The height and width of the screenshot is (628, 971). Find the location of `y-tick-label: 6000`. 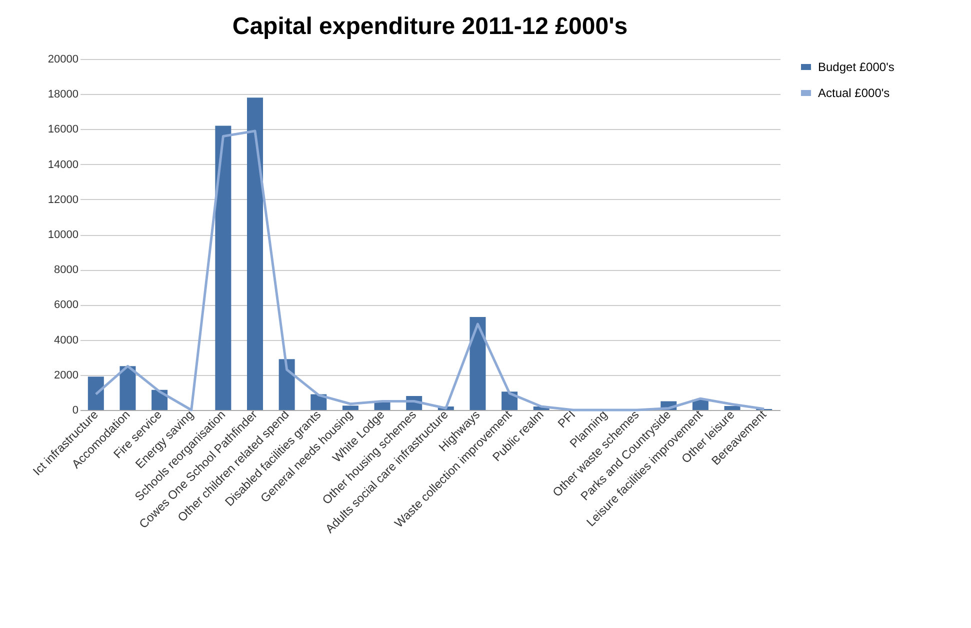

y-tick-label: 6000 is located at coordinates (66, 305).